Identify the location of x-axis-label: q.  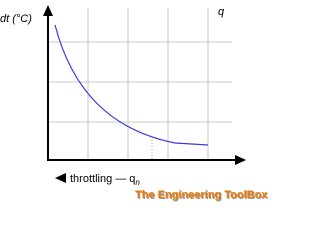
(221, 12).